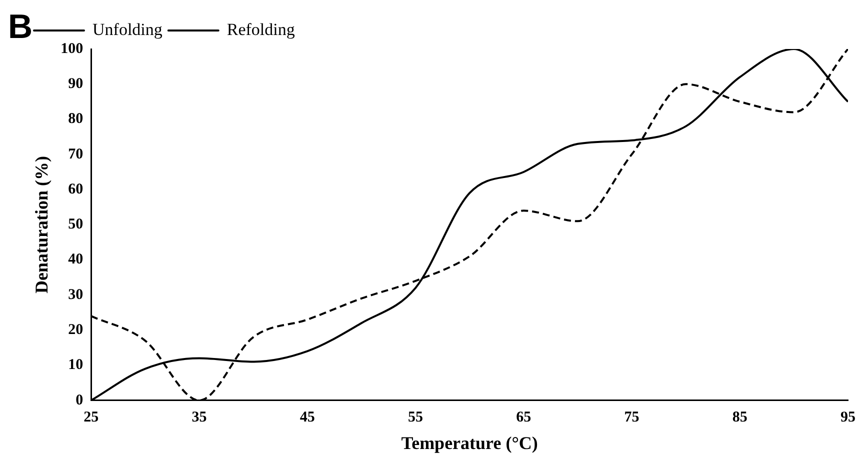  Describe the element at coordinates (632, 417) in the screenshot. I see `x-tick-label: 75` at that location.